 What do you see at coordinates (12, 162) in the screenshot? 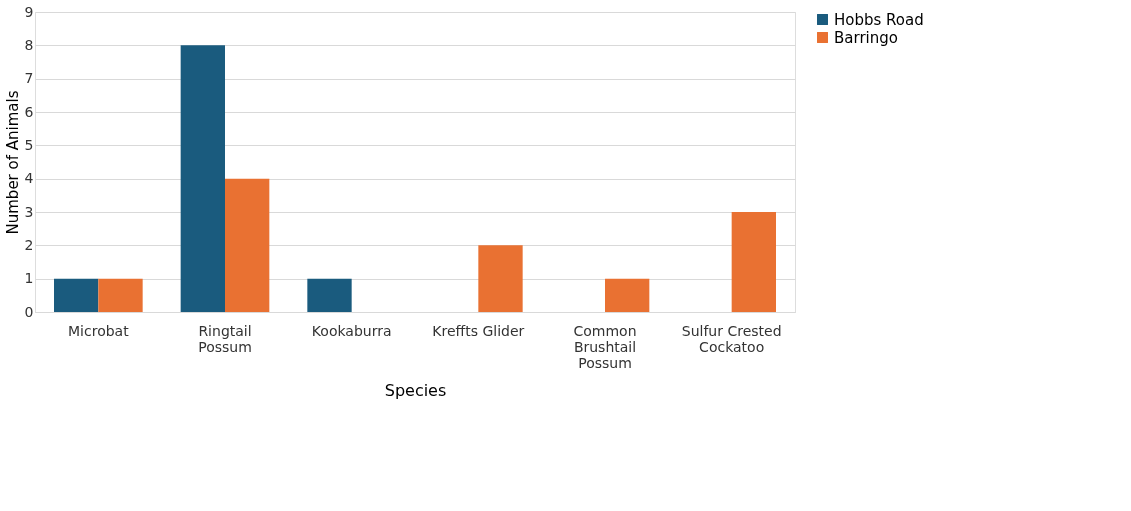
I see `y-axis-title: Number of Animals` at bounding box center [12, 162].